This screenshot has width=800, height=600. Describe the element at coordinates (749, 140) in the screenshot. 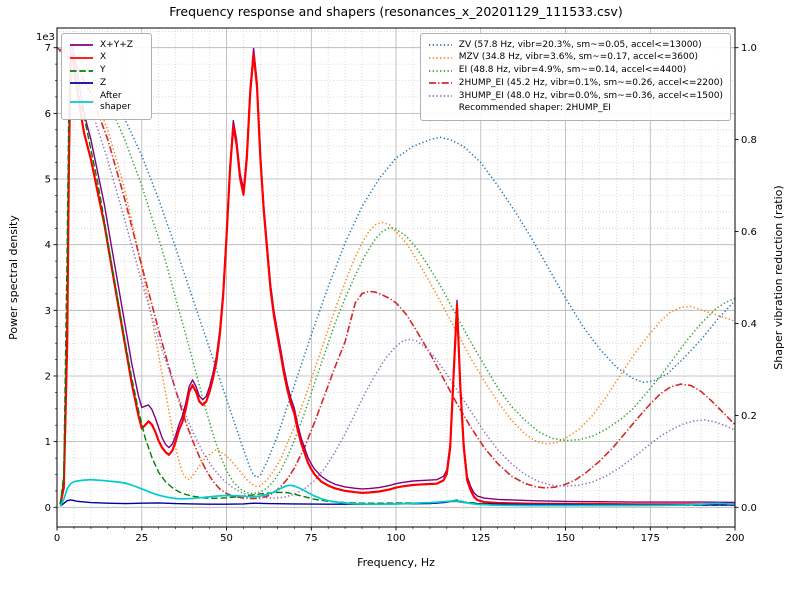

I see `y-right-tick-label: 0.8` at that location.